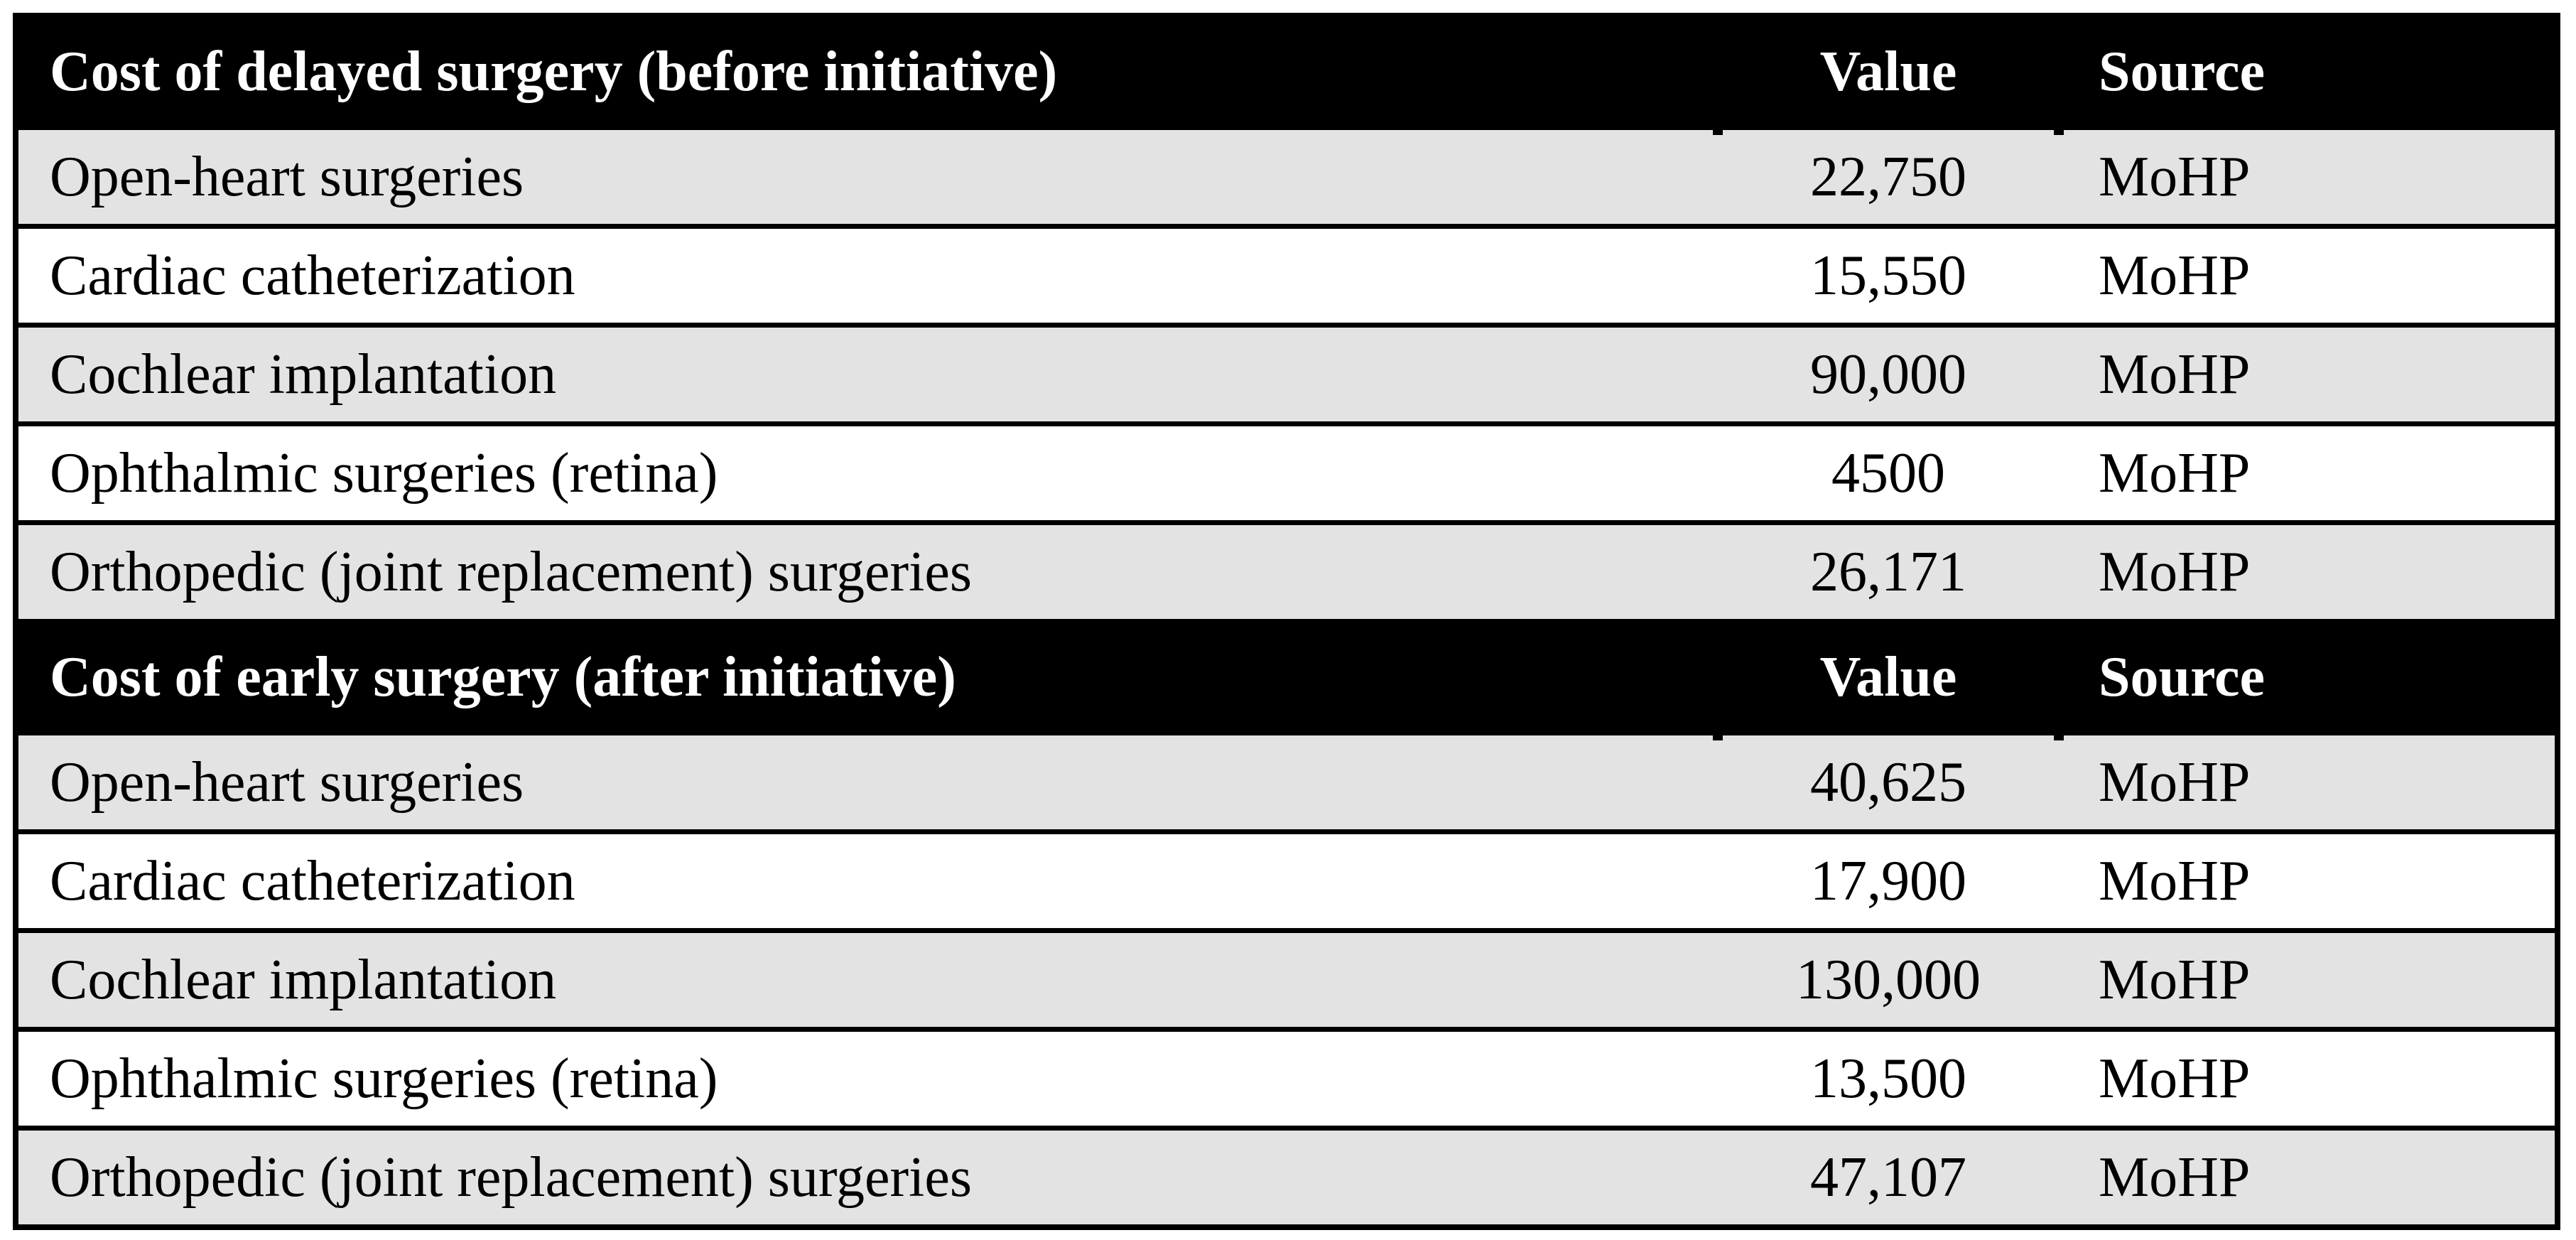 The width and height of the screenshot is (2576, 1240). I want to click on table-row: Cardiac catheterization 15,550 MoHP, so click(1286, 276).